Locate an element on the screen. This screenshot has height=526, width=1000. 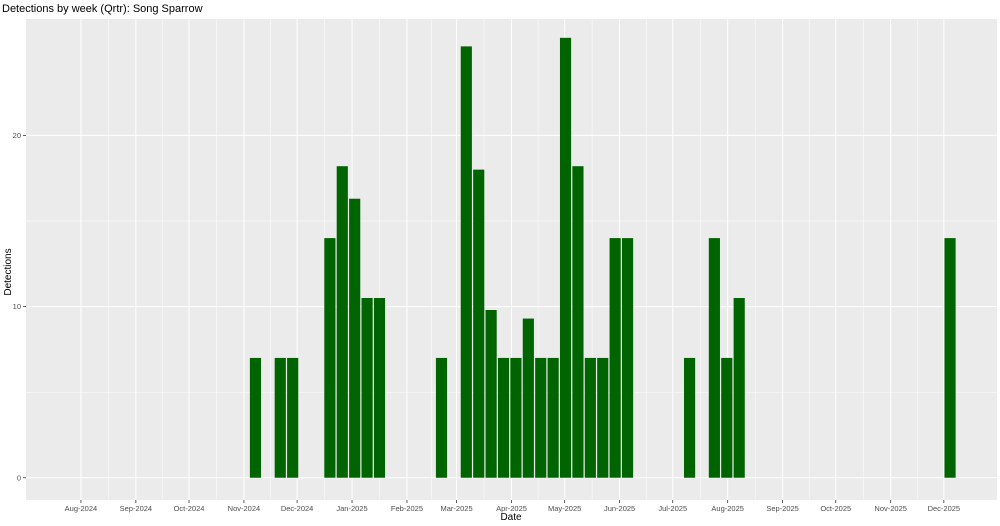
x-tick-label: Dec-2025 is located at coordinates (944, 508).